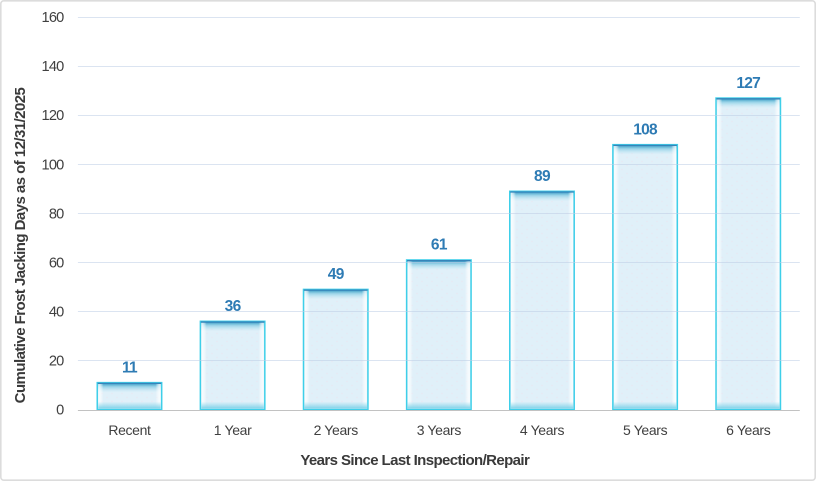 The height and width of the screenshot is (481, 816). What do you see at coordinates (53, 165) in the screenshot?
I see `svg-text: 100` at bounding box center [53, 165].